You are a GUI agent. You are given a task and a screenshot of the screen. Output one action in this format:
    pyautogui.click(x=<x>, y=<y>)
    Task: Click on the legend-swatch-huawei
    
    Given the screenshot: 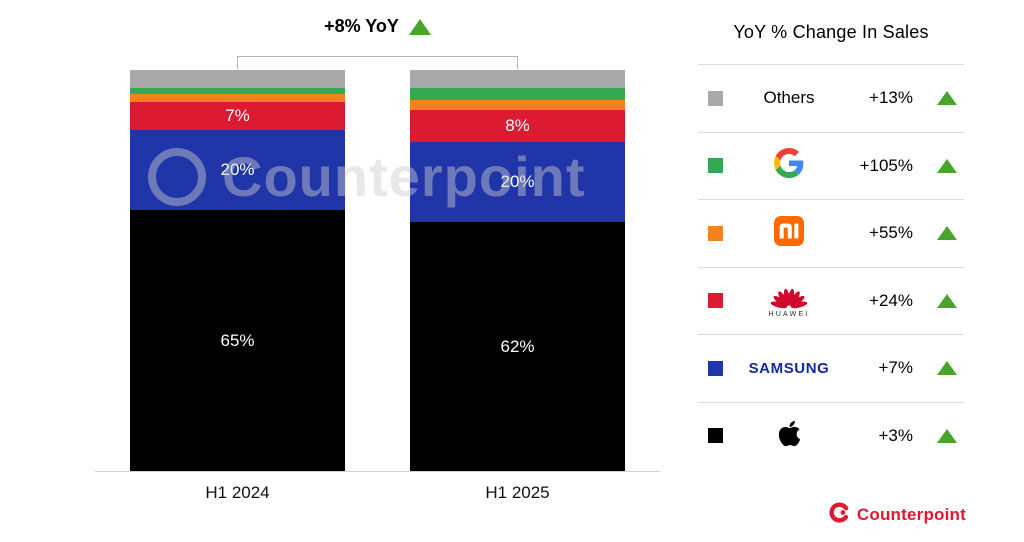 What is the action you would take?
    pyautogui.click(x=715, y=301)
    